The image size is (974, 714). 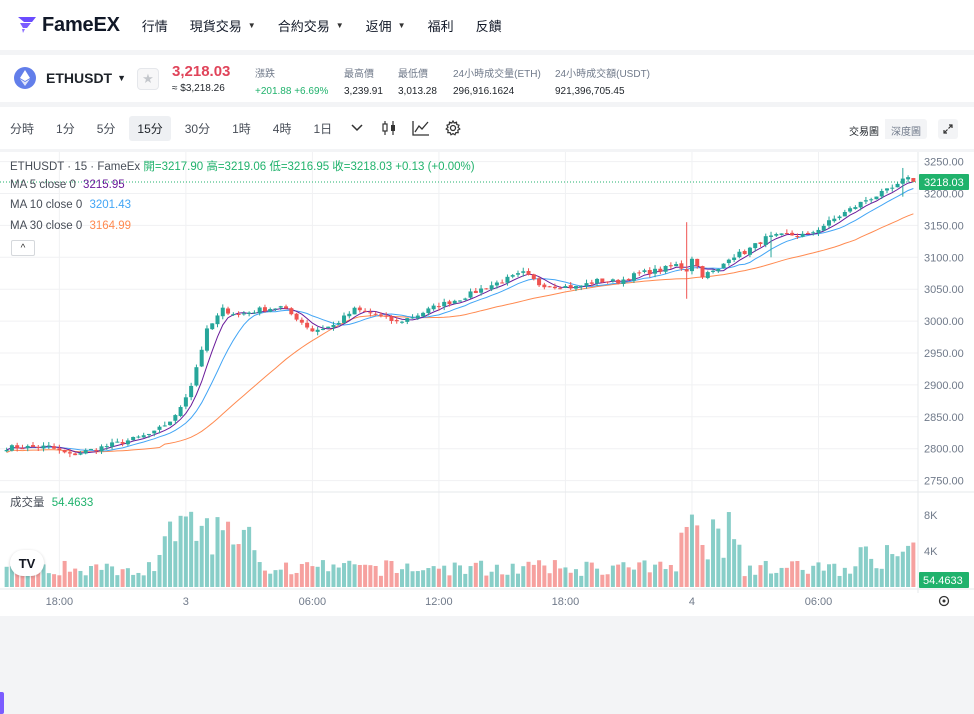 What do you see at coordinates (43, 185) in the screenshot?
I see `ma5-label: MA 5 close 0` at bounding box center [43, 185].